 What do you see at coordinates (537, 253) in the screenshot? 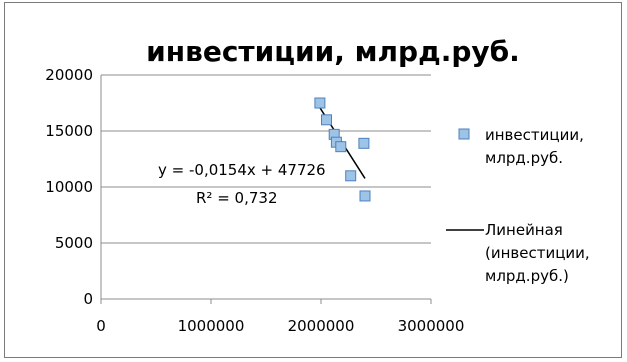
I see `legend-label-trendline: (инвестиции,` at bounding box center [537, 253].